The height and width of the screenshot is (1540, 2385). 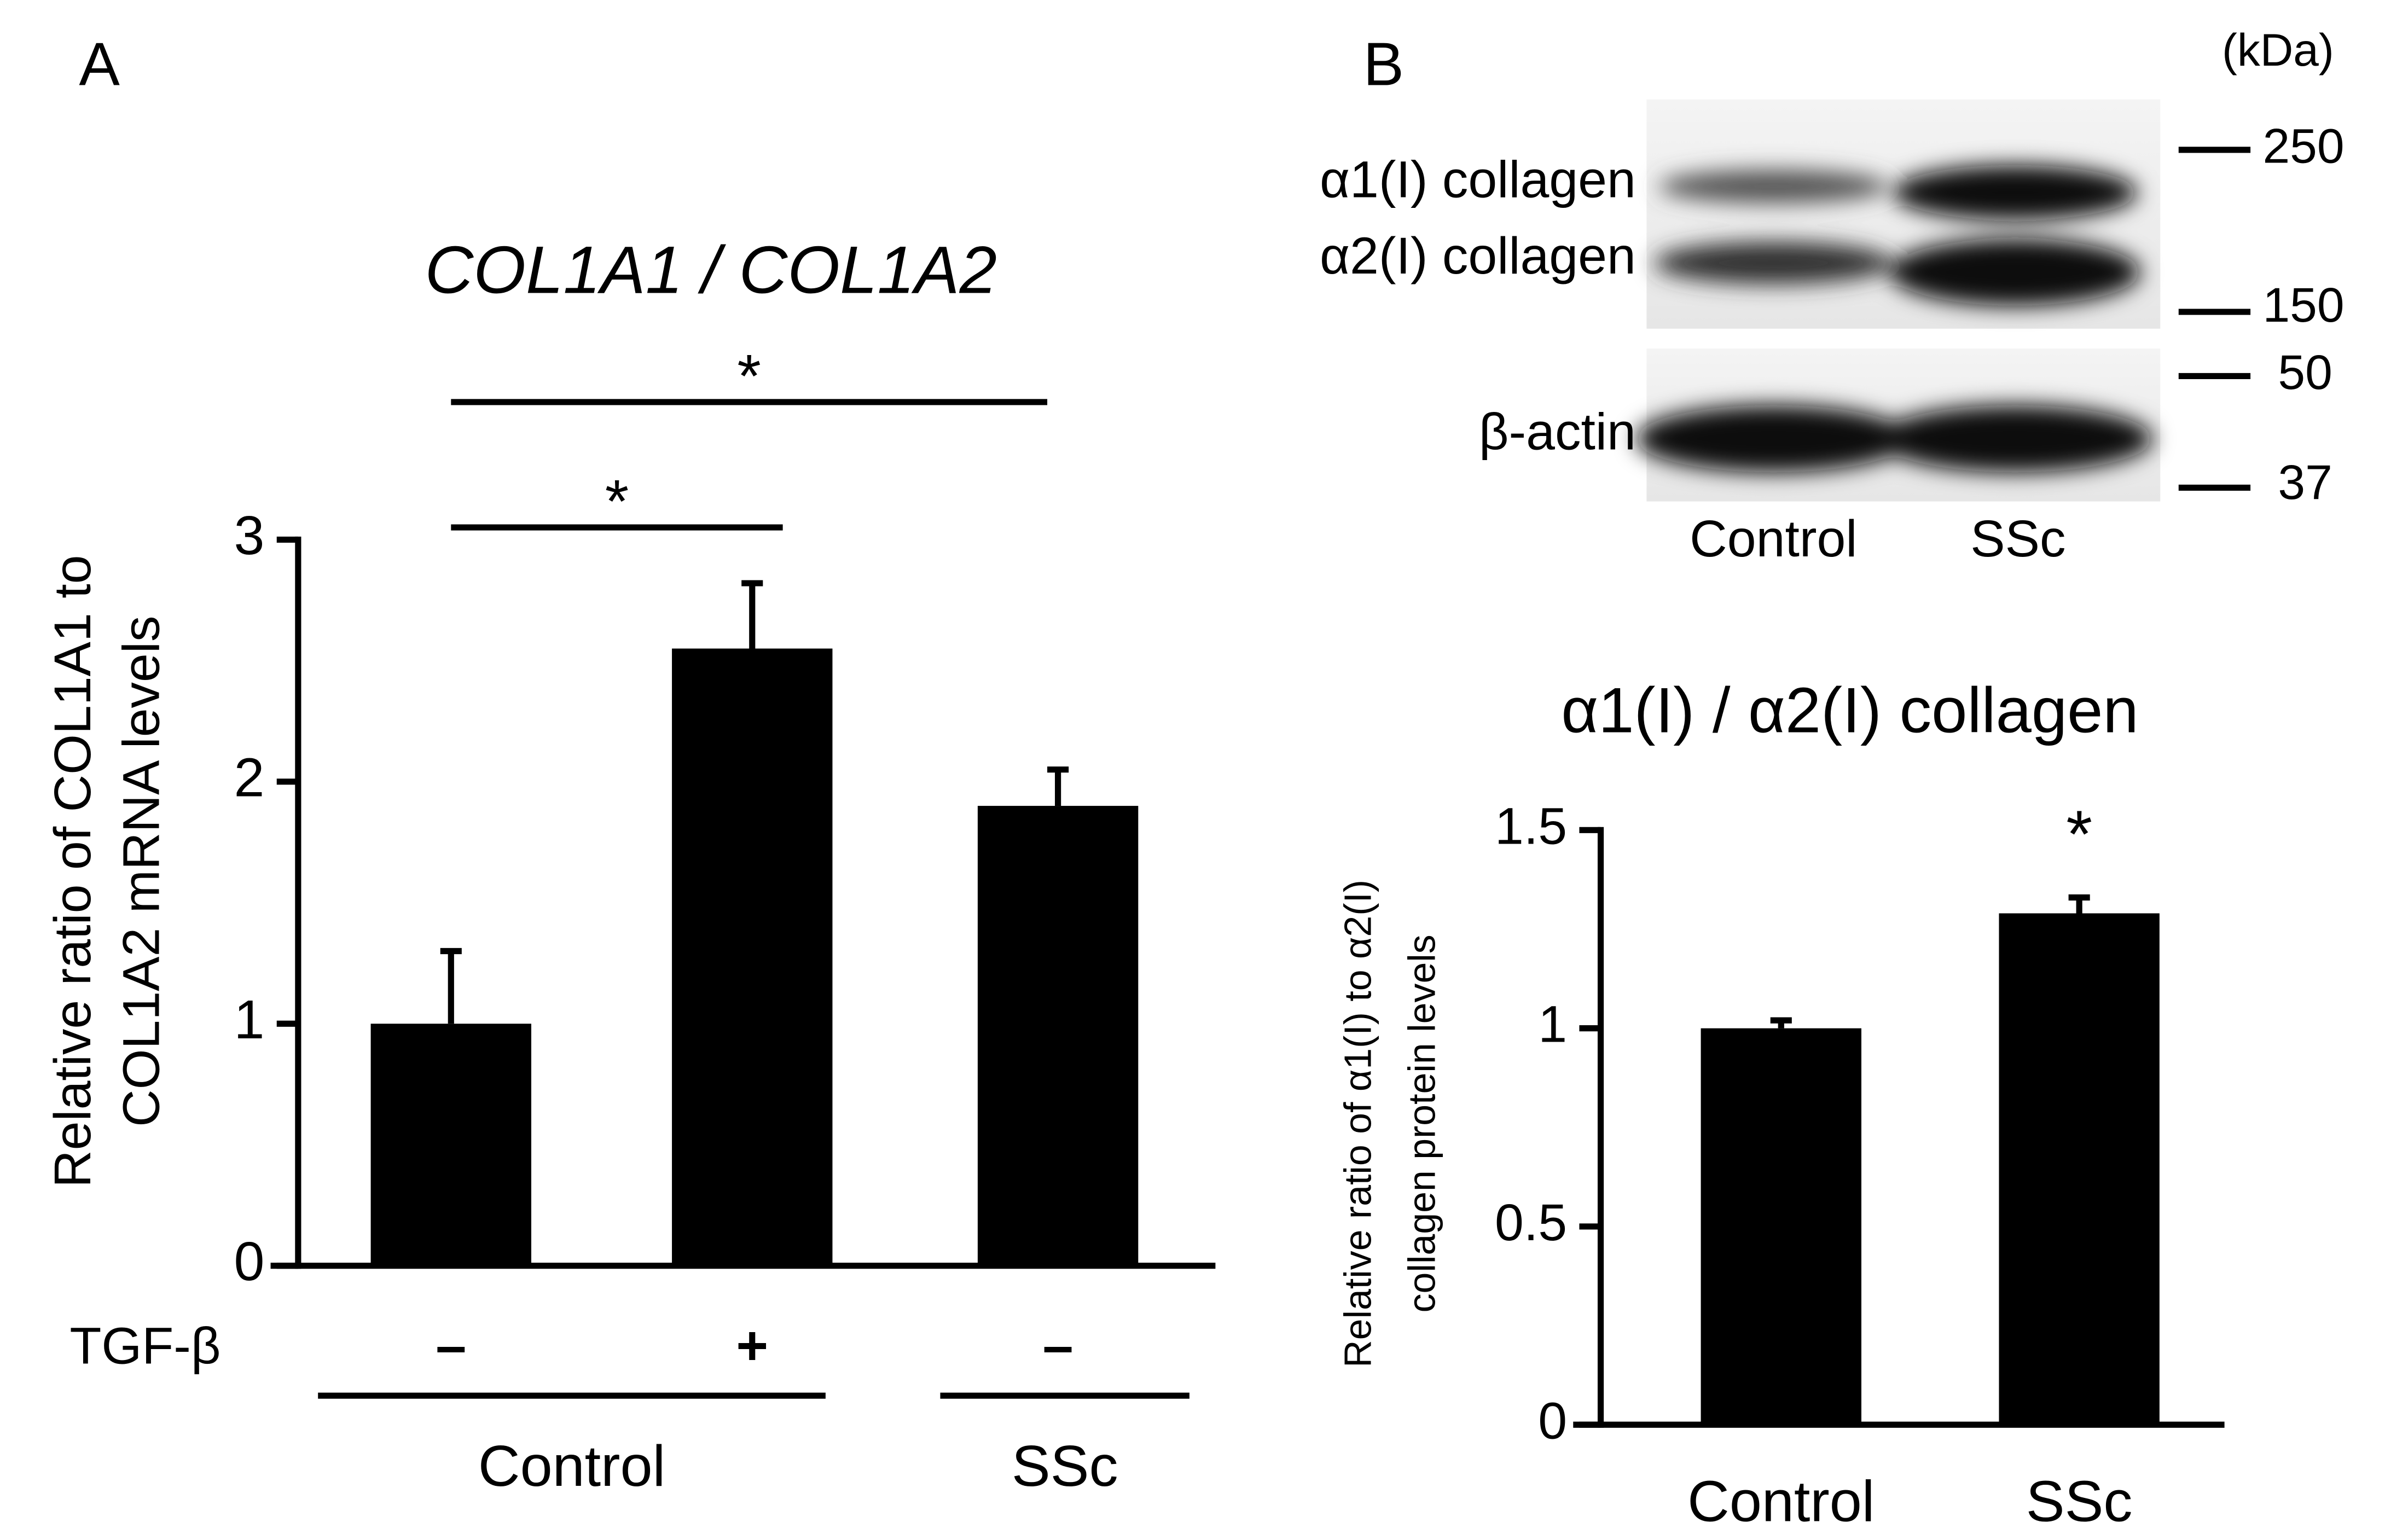 I want to click on group-label: Control, so click(x=571, y=1465).